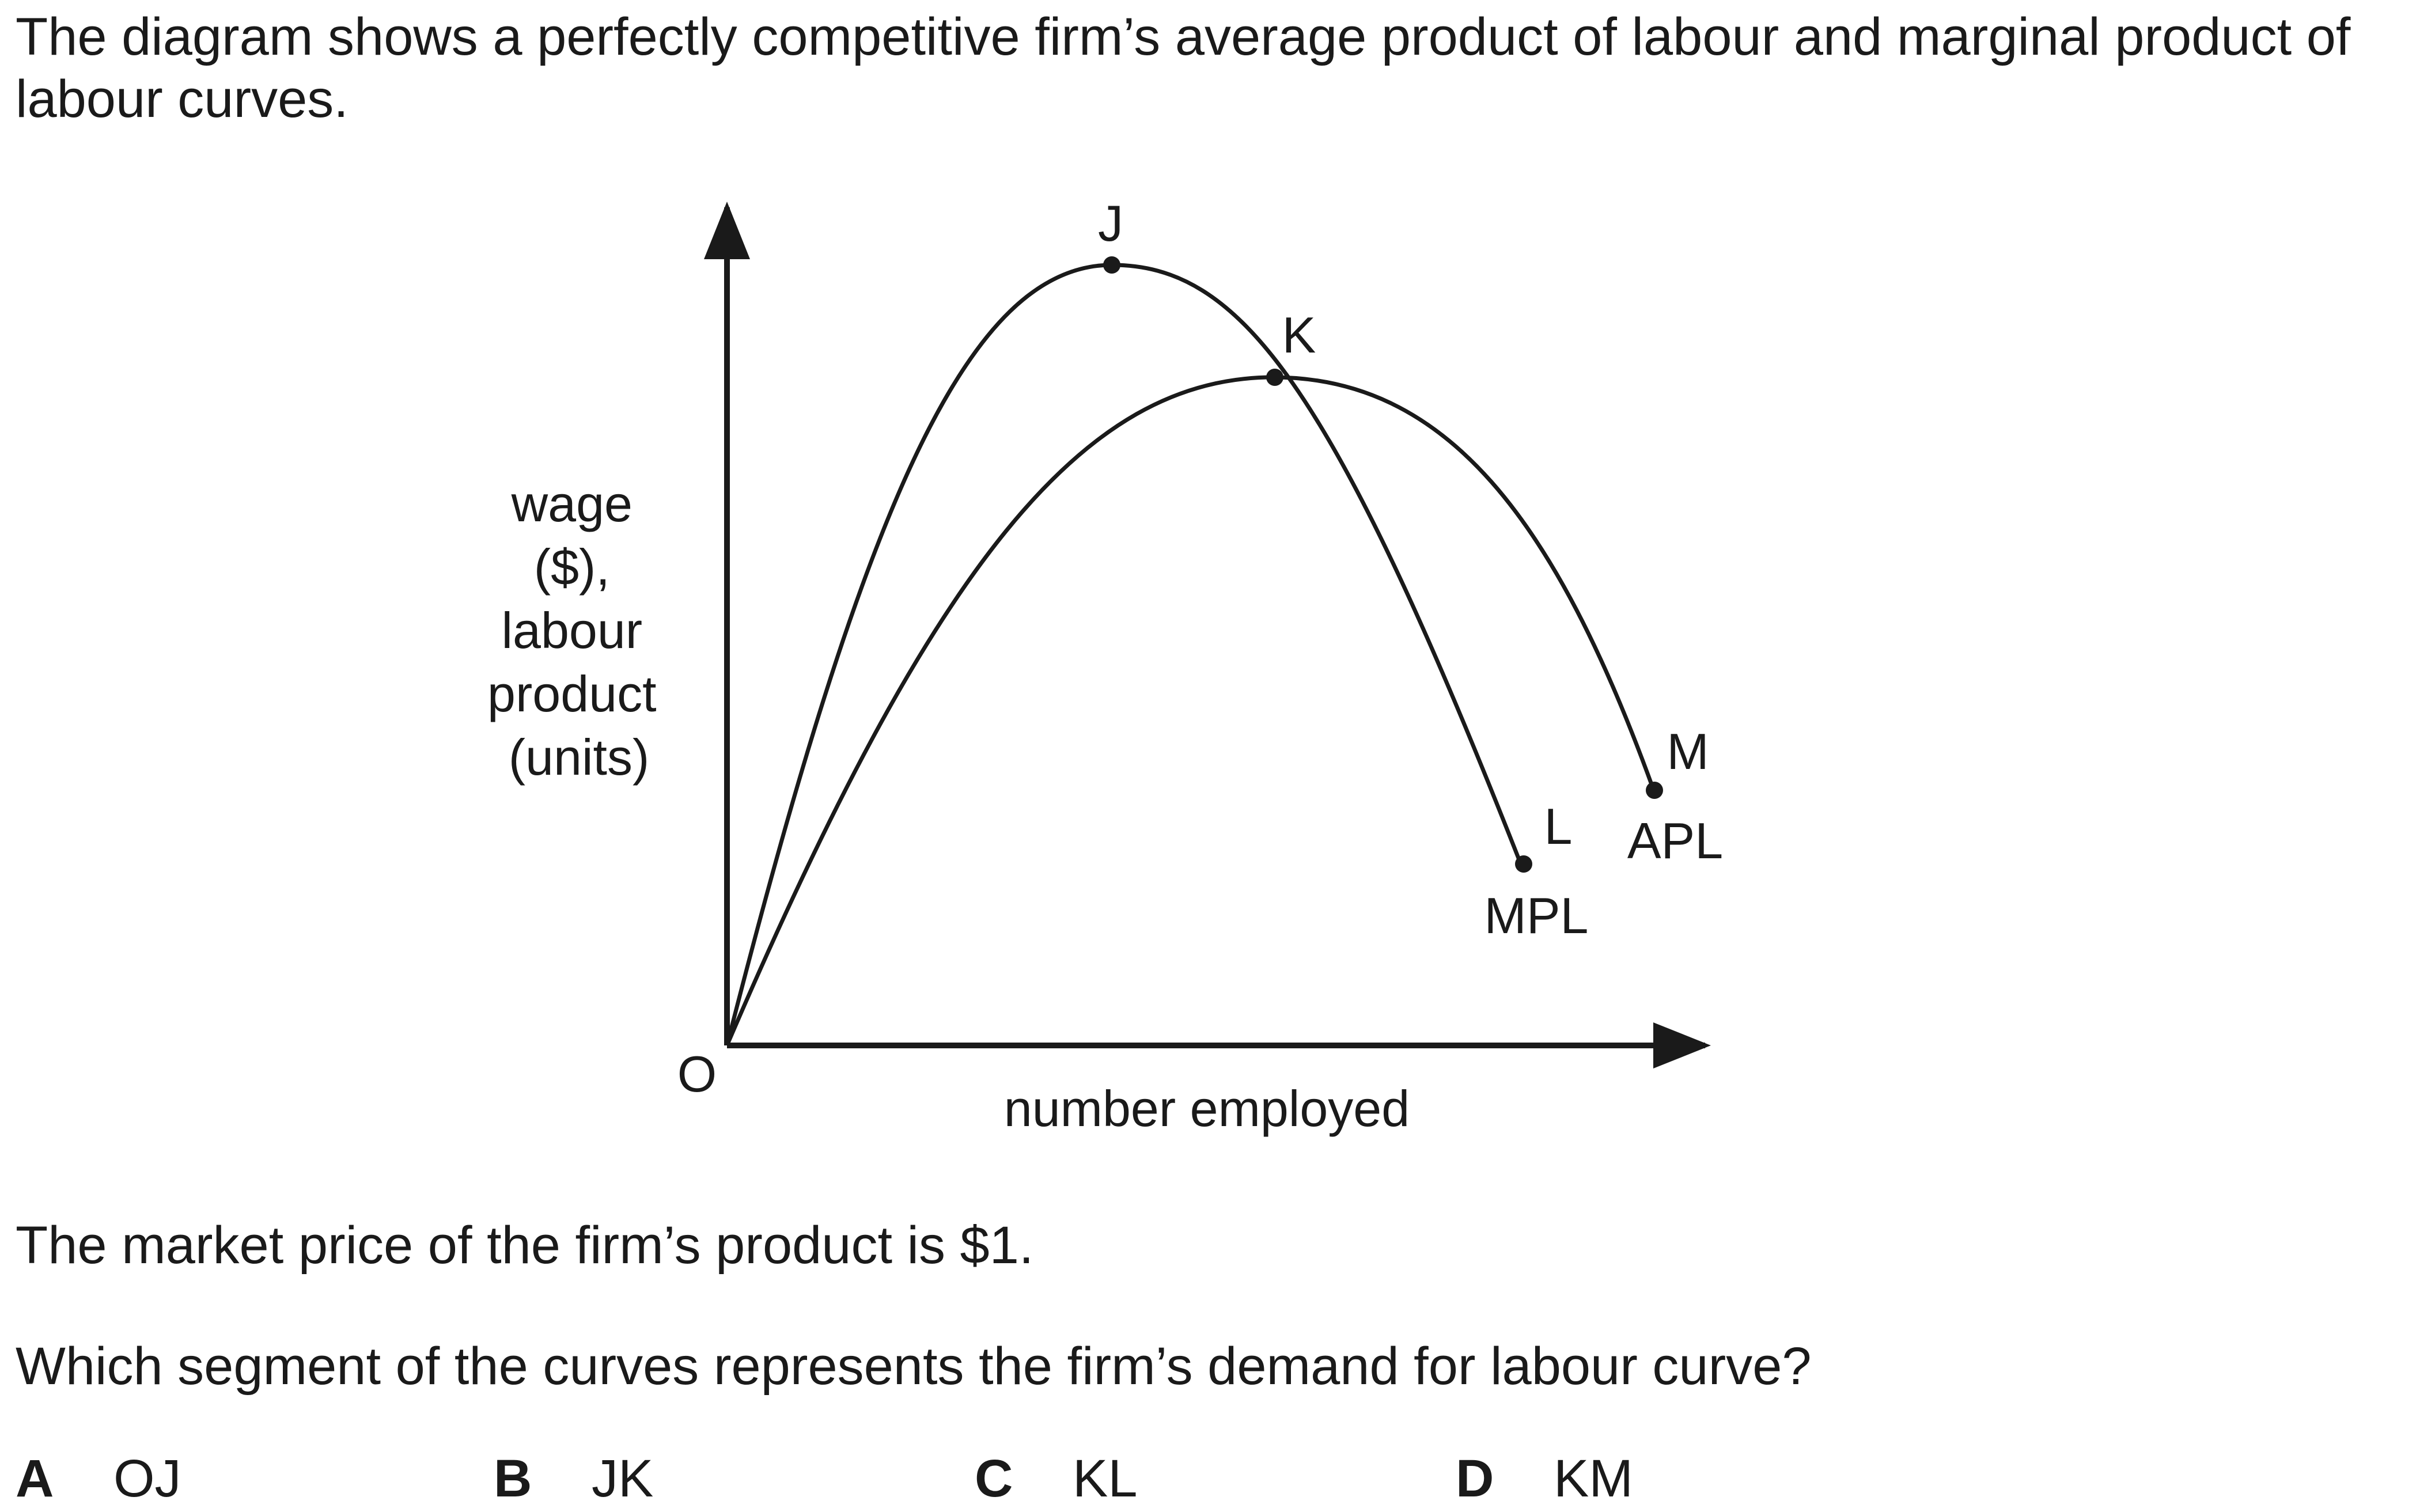  I want to click on y-axis-label-line: product, so click(572, 693).